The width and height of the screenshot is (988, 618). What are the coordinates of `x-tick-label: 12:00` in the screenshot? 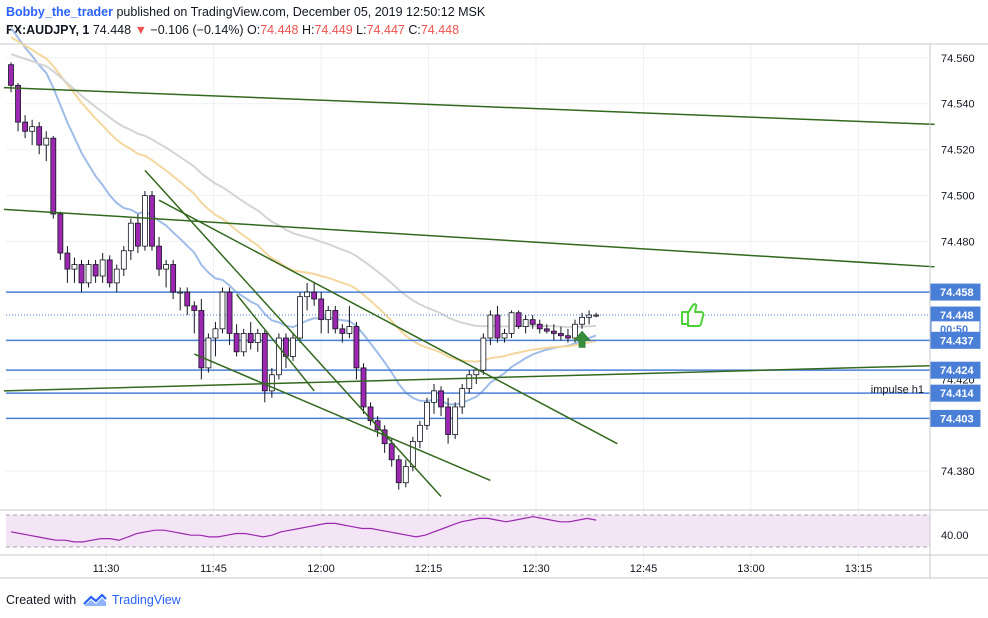 It's located at (321, 569).